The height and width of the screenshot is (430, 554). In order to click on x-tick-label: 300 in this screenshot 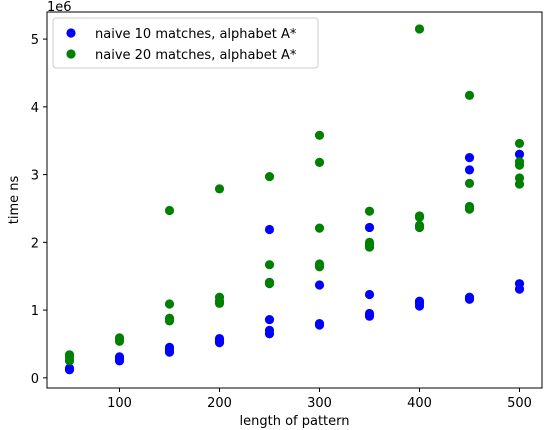, I will do `click(319, 403)`.